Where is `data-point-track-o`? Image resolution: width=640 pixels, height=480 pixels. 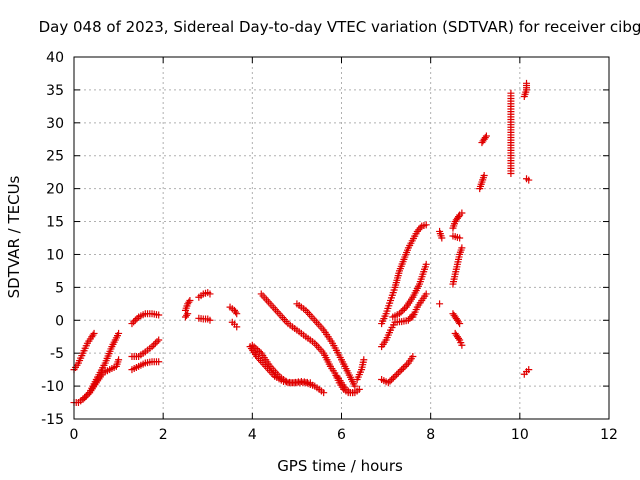 data-point-track-o is located at coordinates (310, 383).